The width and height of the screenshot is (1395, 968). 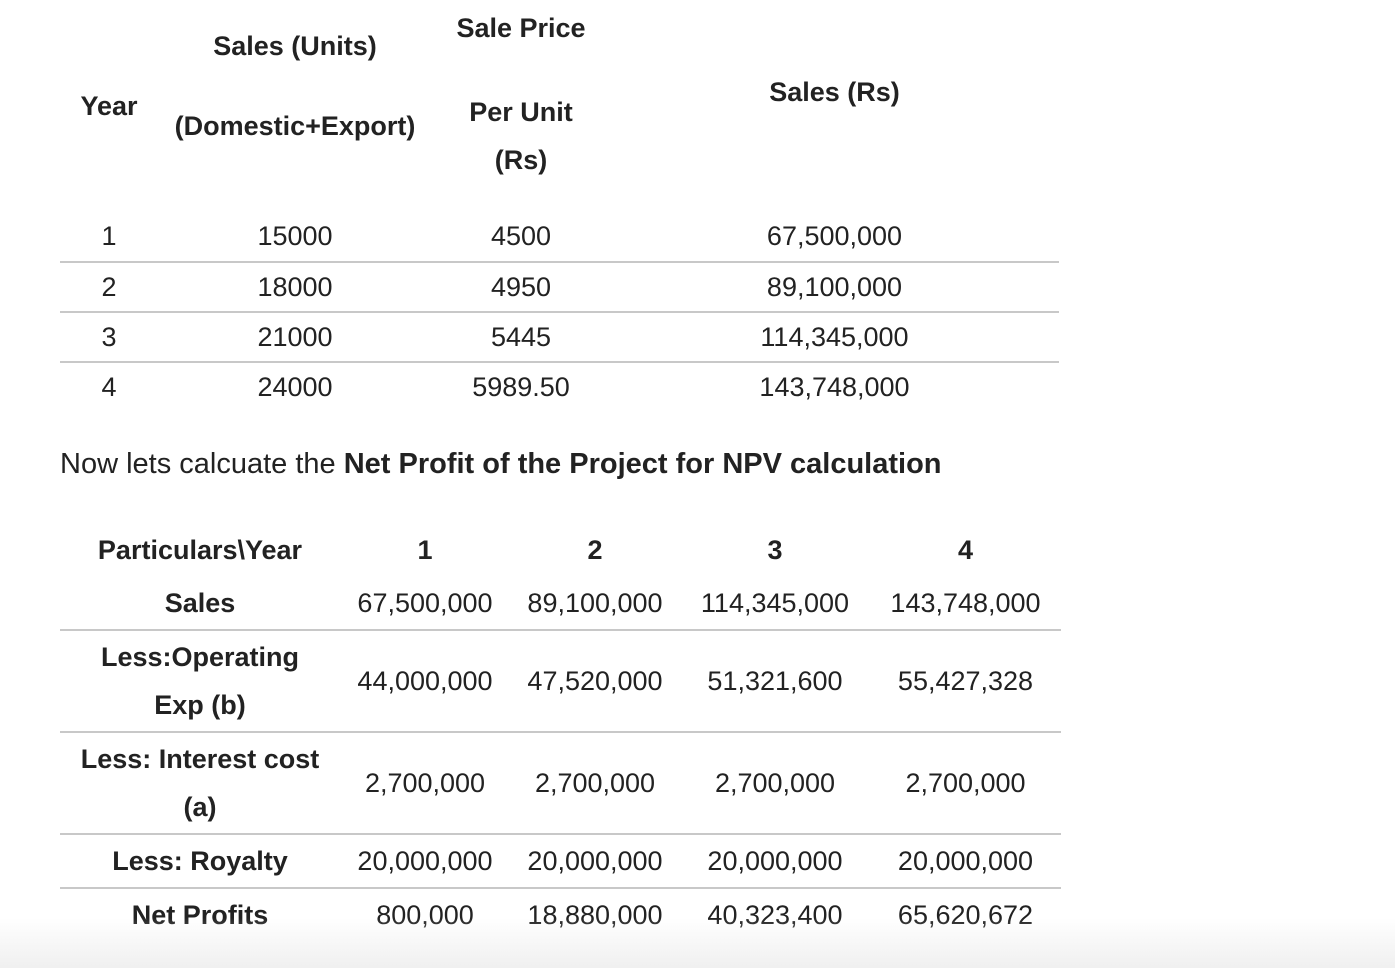 I want to click on table-row: 2 18000 4950 89,100,000, so click(x=559, y=286).